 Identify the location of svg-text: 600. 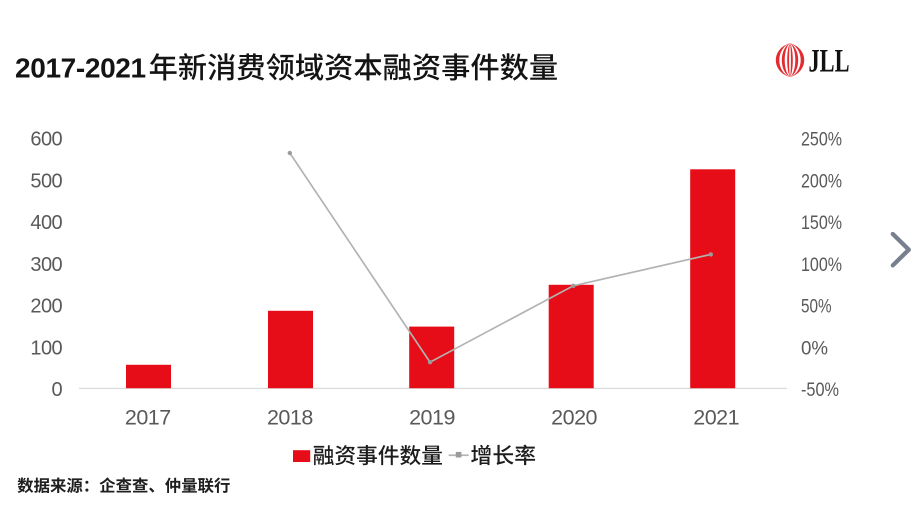
(46, 140).